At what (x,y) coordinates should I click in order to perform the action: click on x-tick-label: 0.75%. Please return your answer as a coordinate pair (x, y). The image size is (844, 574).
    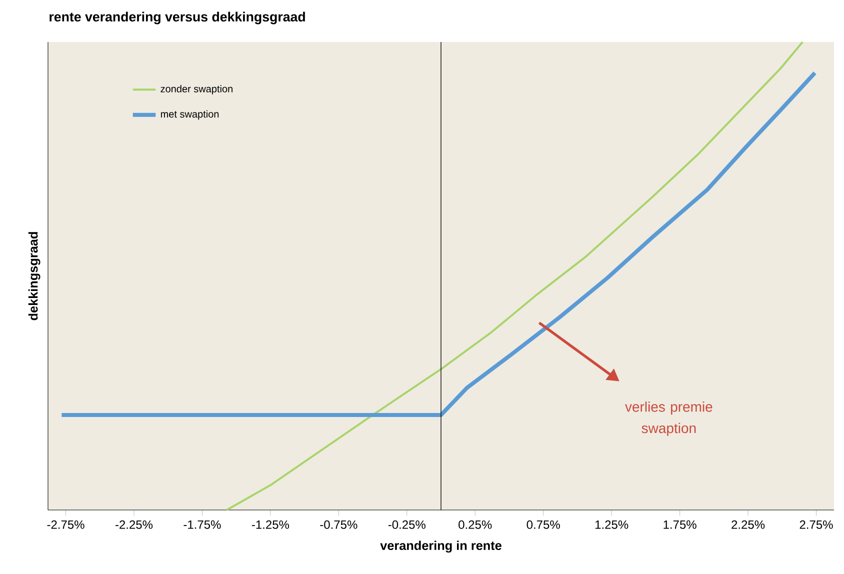
    Looking at the image, I should click on (543, 524).